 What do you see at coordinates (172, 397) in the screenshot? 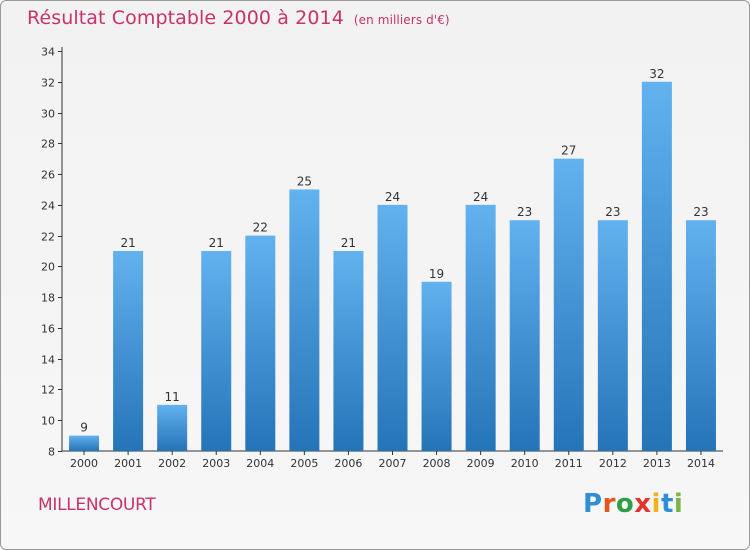
I see `data-label: 11` at bounding box center [172, 397].